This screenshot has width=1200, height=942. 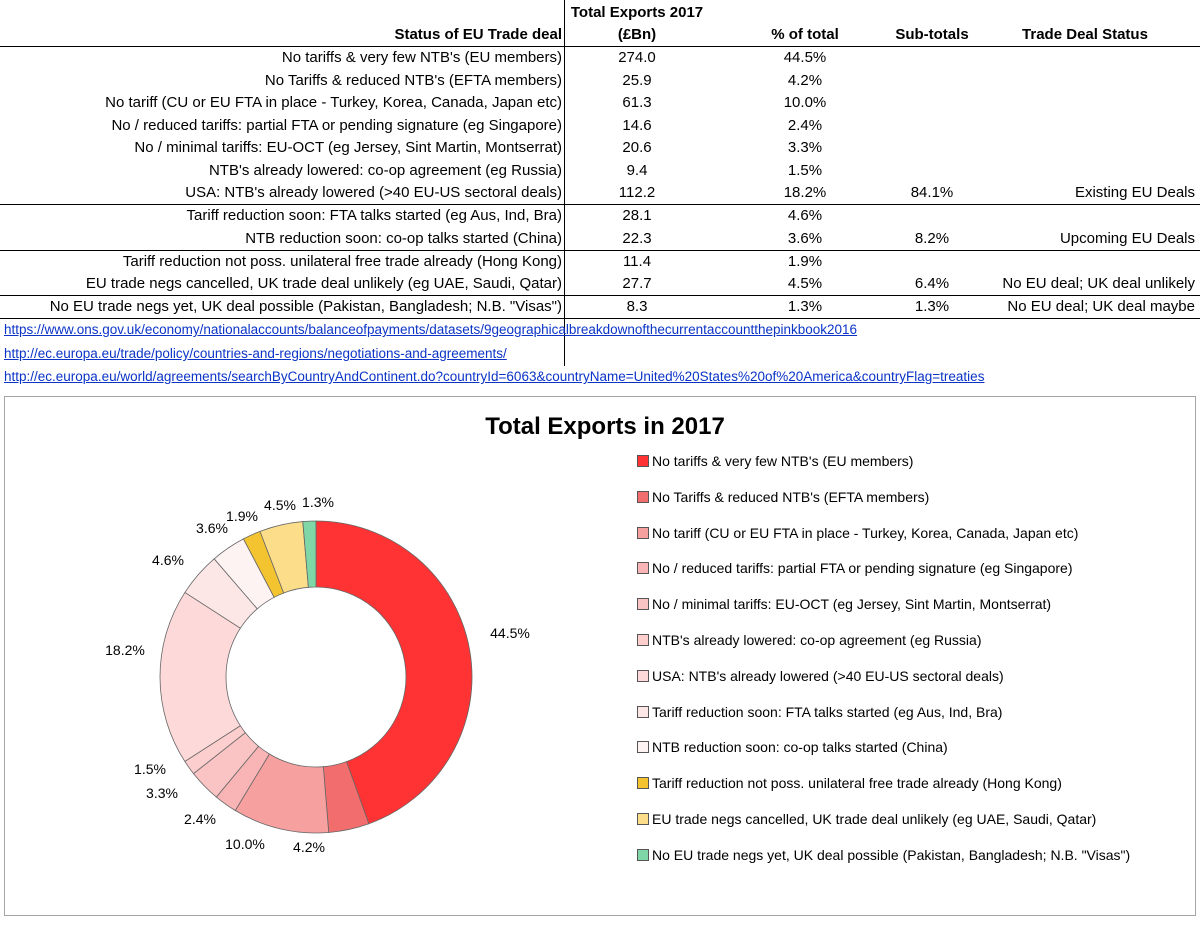 I want to click on row-exports: 27.7, so click(x=637, y=283).